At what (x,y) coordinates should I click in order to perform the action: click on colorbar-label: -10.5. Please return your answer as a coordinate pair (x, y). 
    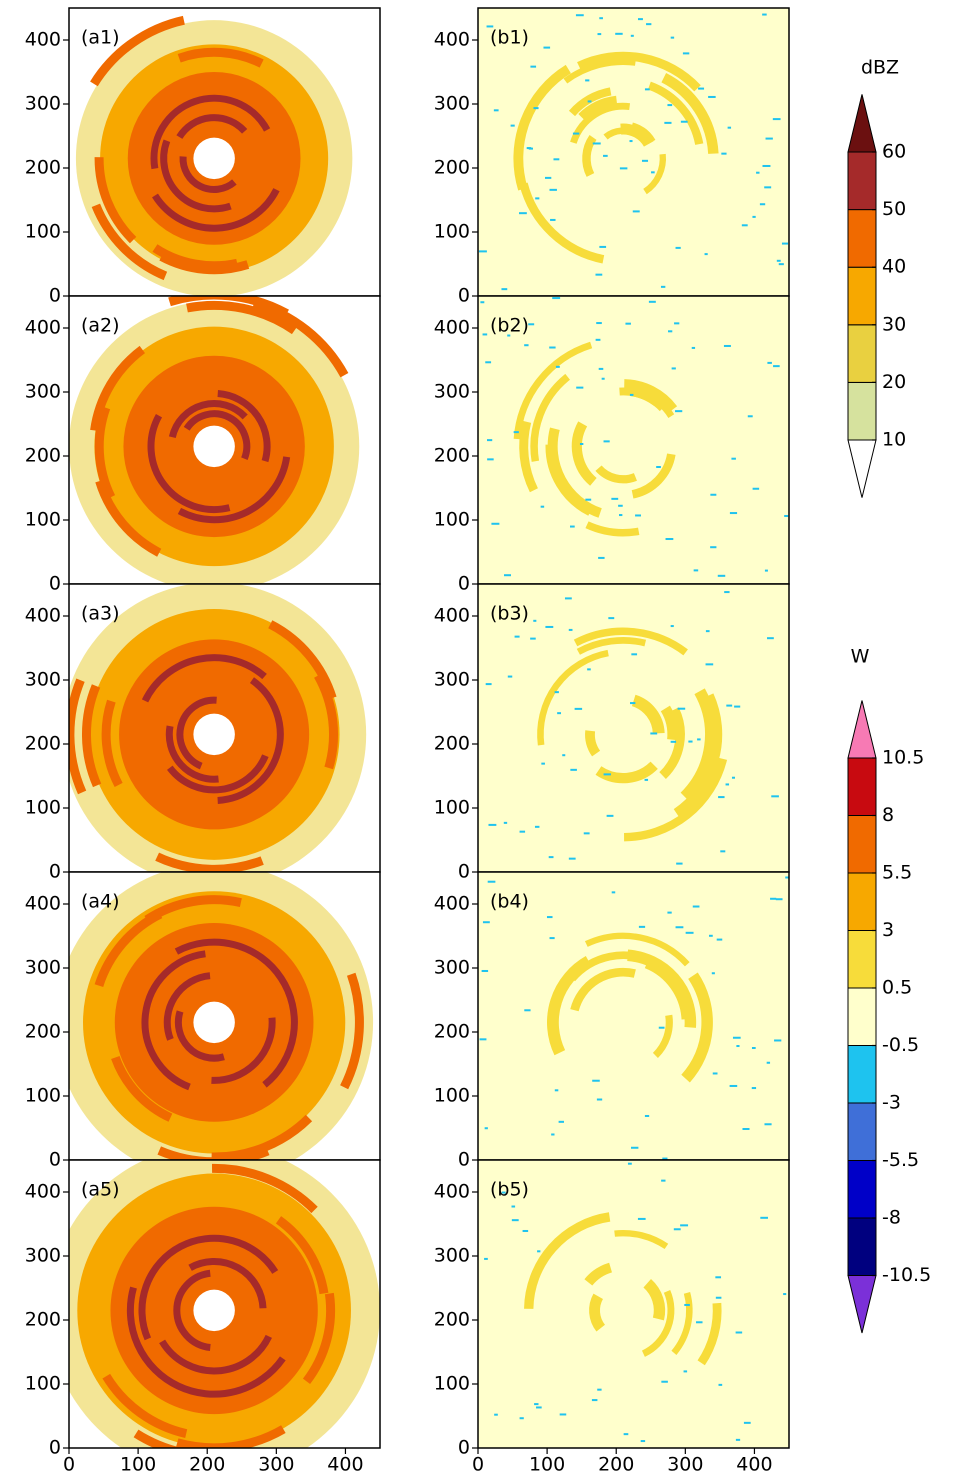
    Looking at the image, I should click on (906, 1275).